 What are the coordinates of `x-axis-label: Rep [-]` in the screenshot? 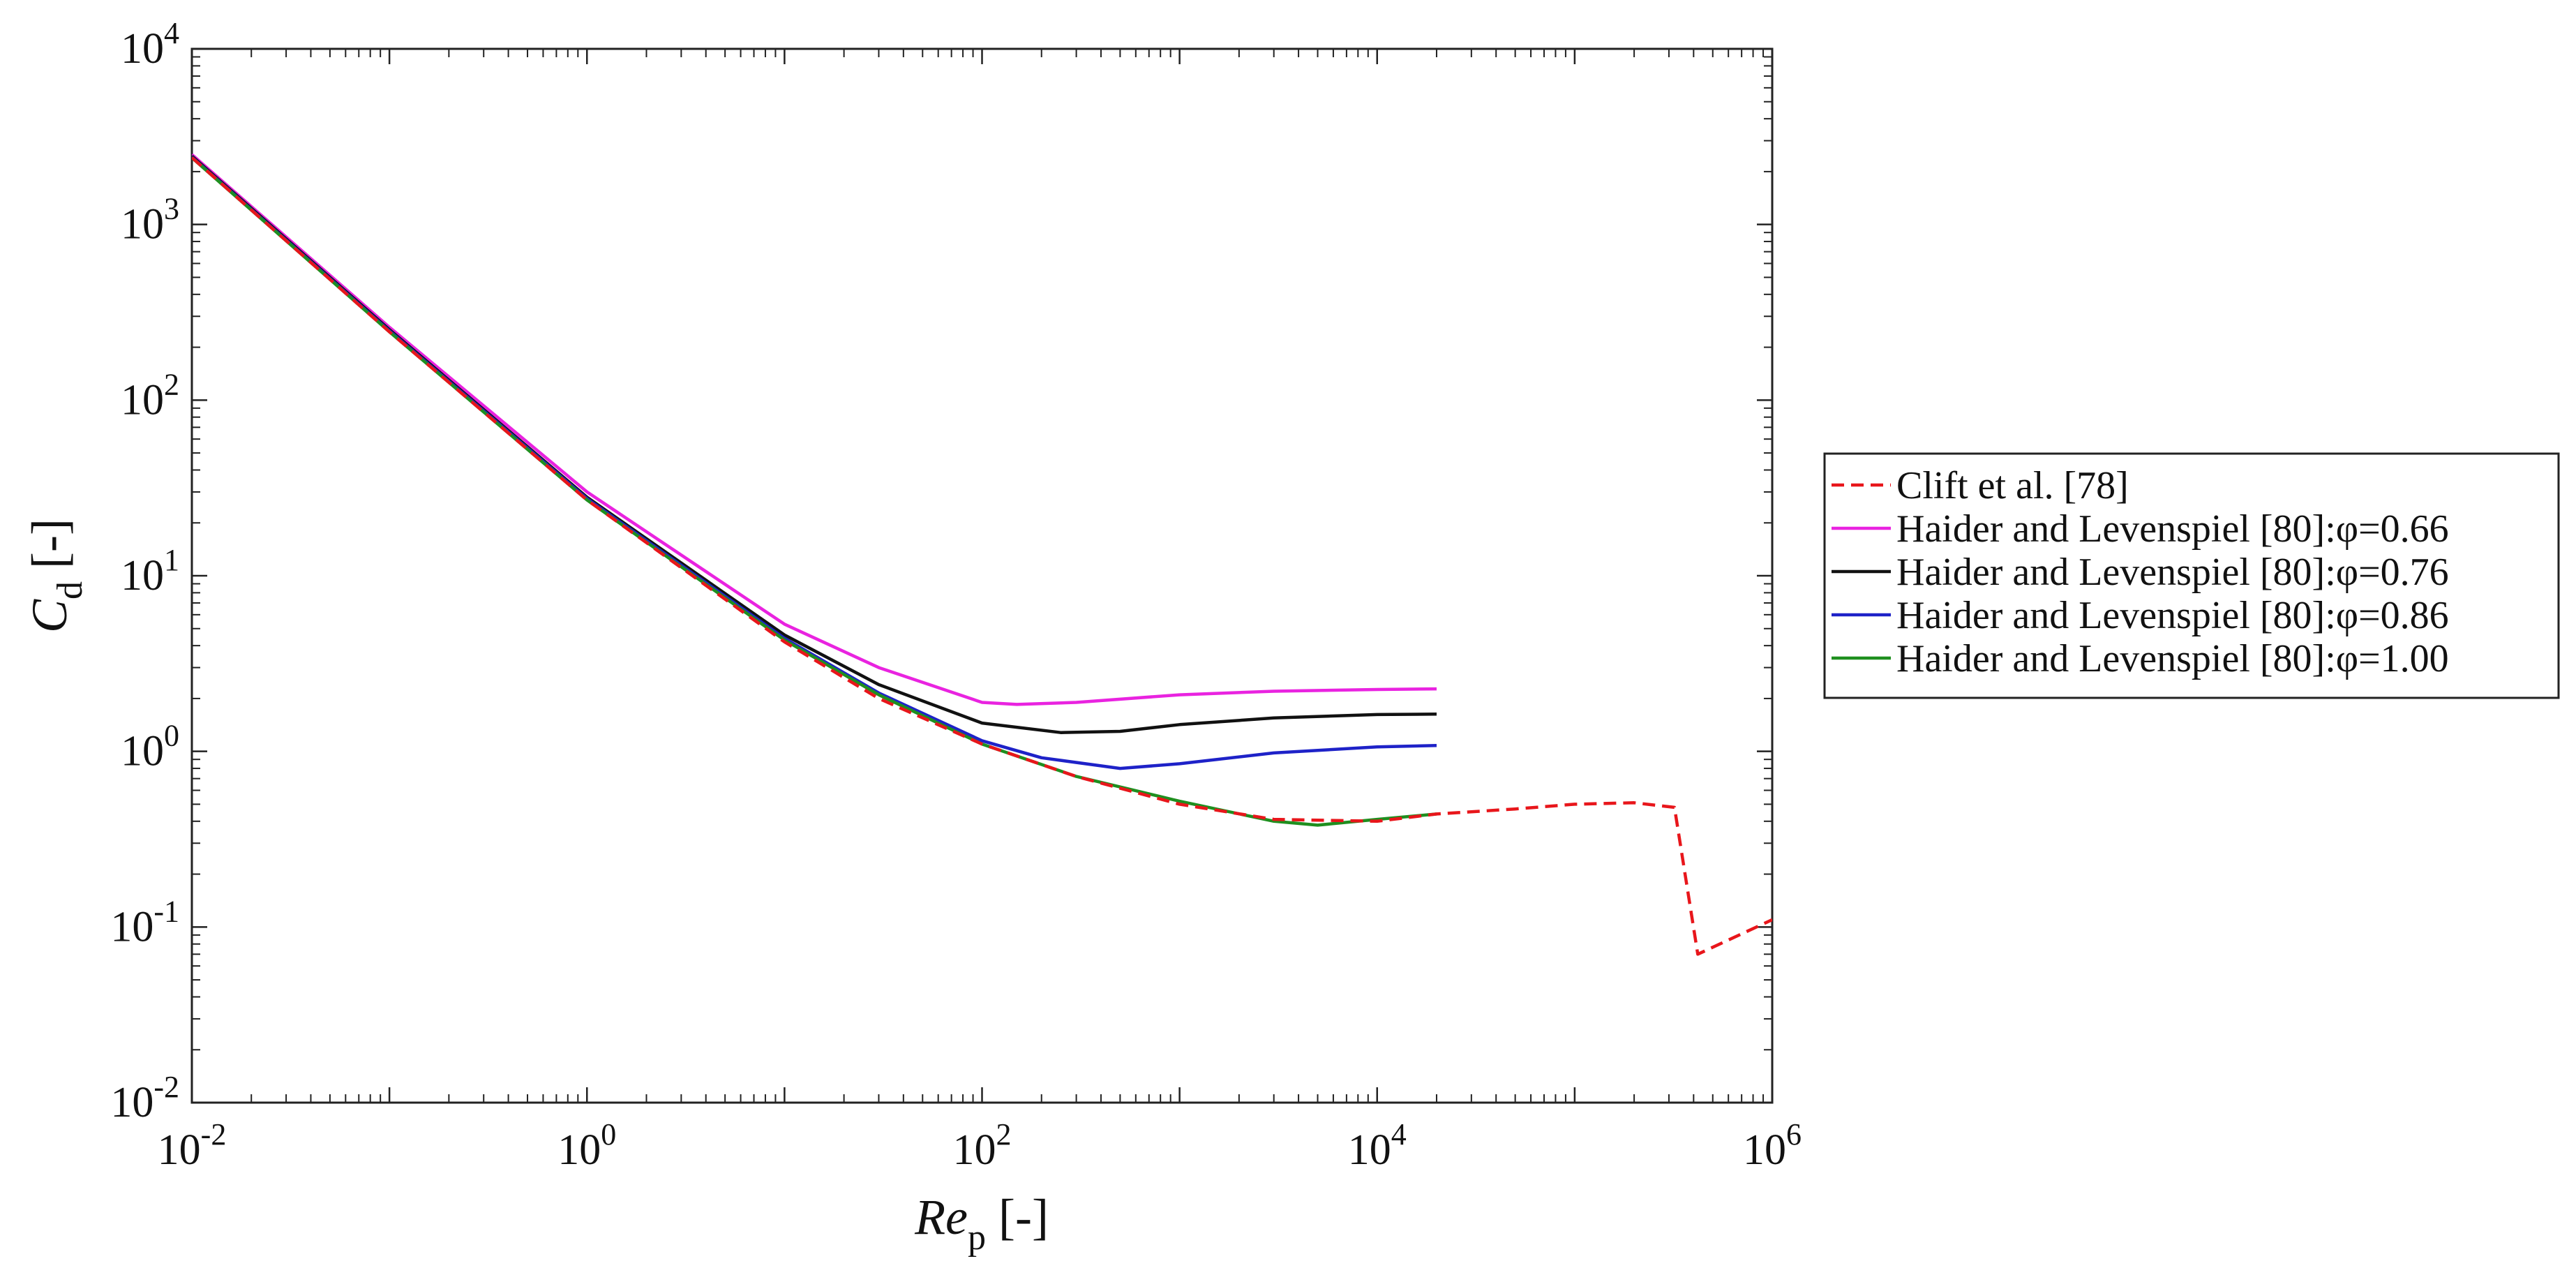 It's located at (981, 1223).